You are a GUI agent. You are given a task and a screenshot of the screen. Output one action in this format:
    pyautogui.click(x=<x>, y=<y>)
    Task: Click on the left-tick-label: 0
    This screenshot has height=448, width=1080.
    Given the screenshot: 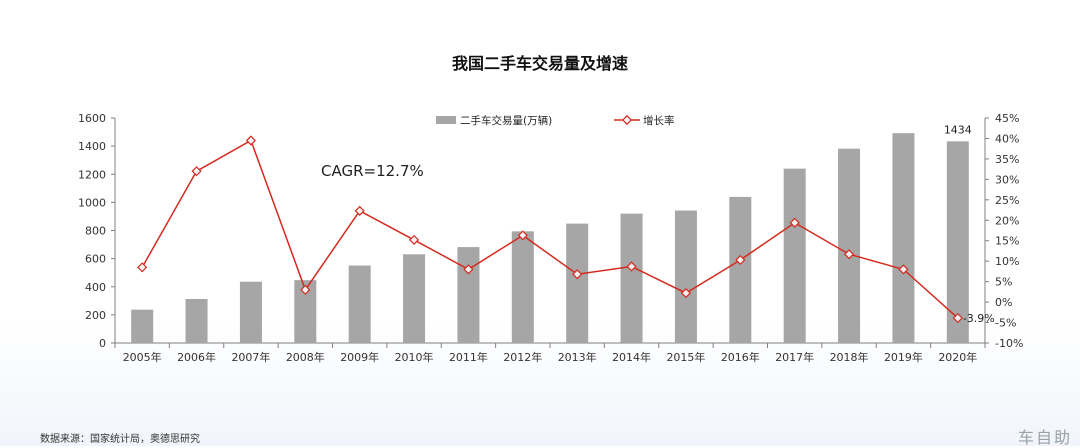 What is the action you would take?
    pyautogui.click(x=102, y=343)
    